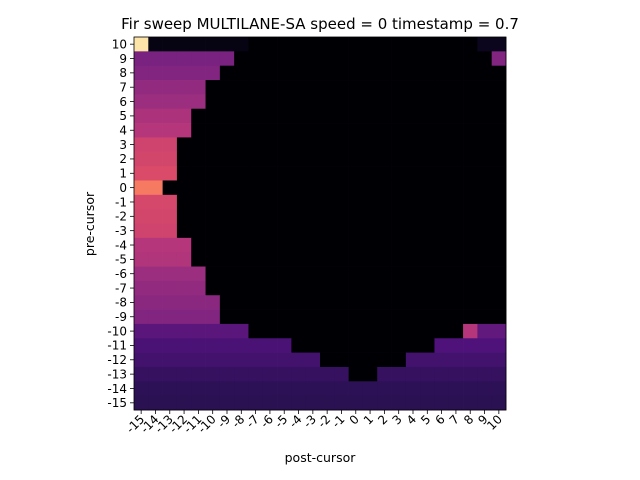 The width and height of the screenshot is (640, 480). I want to click on y-tick-label: 0, so click(123, 188).